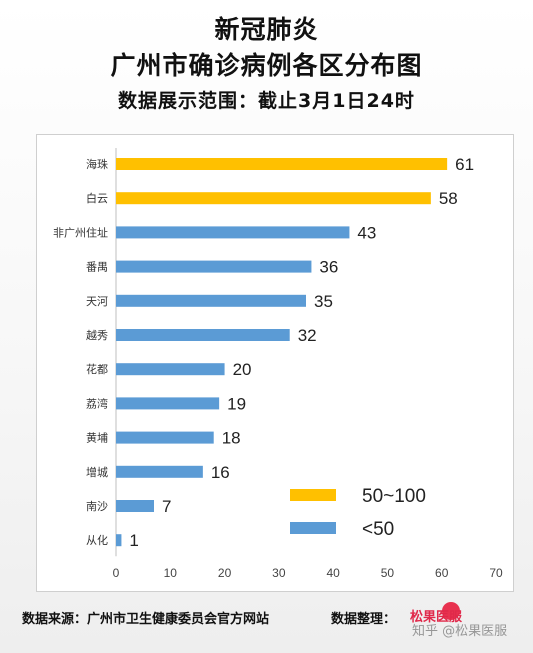 The height and width of the screenshot is (653, 533). What do you see at coordinates (231, 438) in the screenshot?
I see `data-label: 18` at bounding box center [231, 438].